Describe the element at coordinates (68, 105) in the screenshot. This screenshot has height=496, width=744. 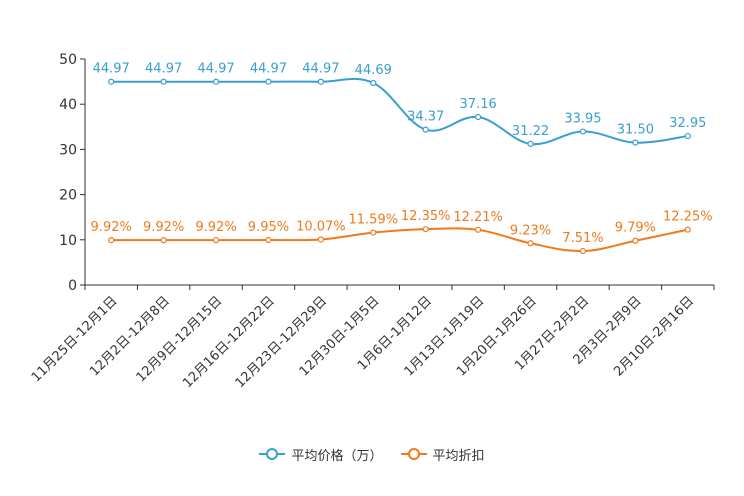
I see `y-tick-label: 40` at that location.